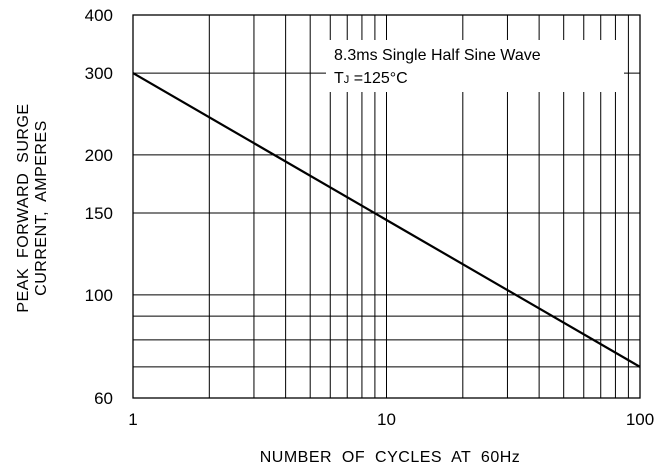 The width and height of the screenshot is (662, 470). Describe the element at coordinates (475, 66) in the screenshot. I see `annotation-background` at that location.